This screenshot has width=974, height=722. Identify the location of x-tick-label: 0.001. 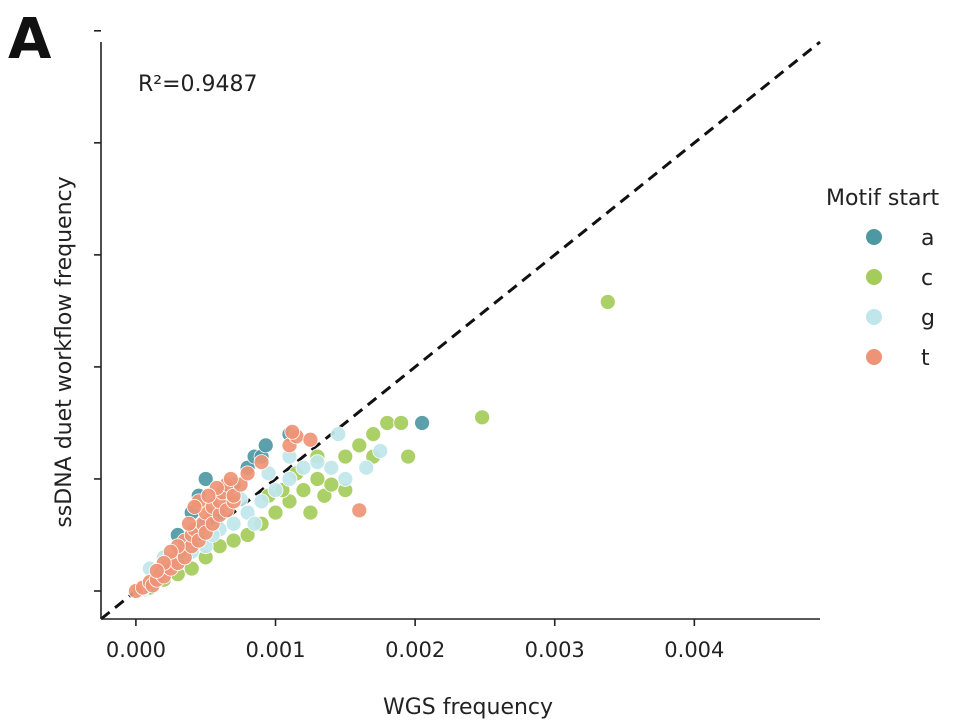
(275, 650).